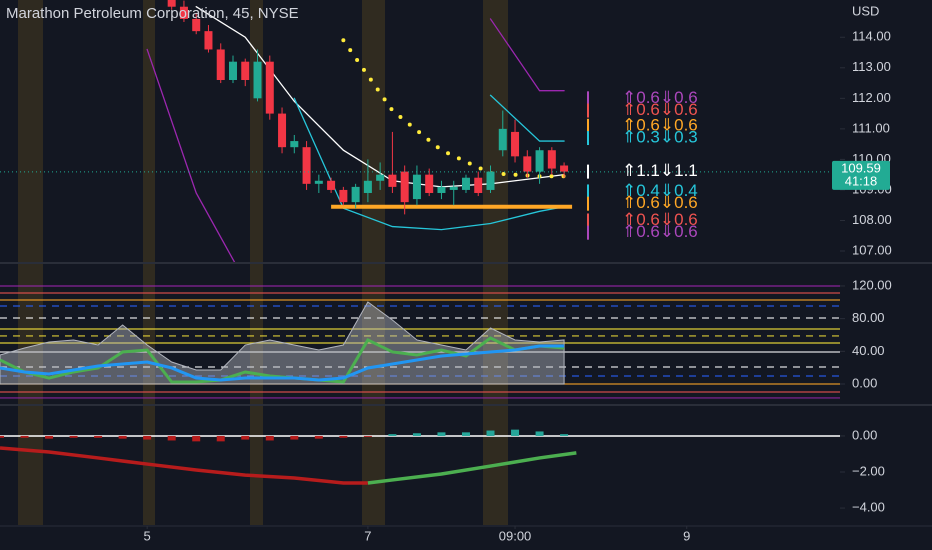  Describe the element at coordinates (515, 535) in the screenshot. I see `x-tick-label: 09:00` at that location.